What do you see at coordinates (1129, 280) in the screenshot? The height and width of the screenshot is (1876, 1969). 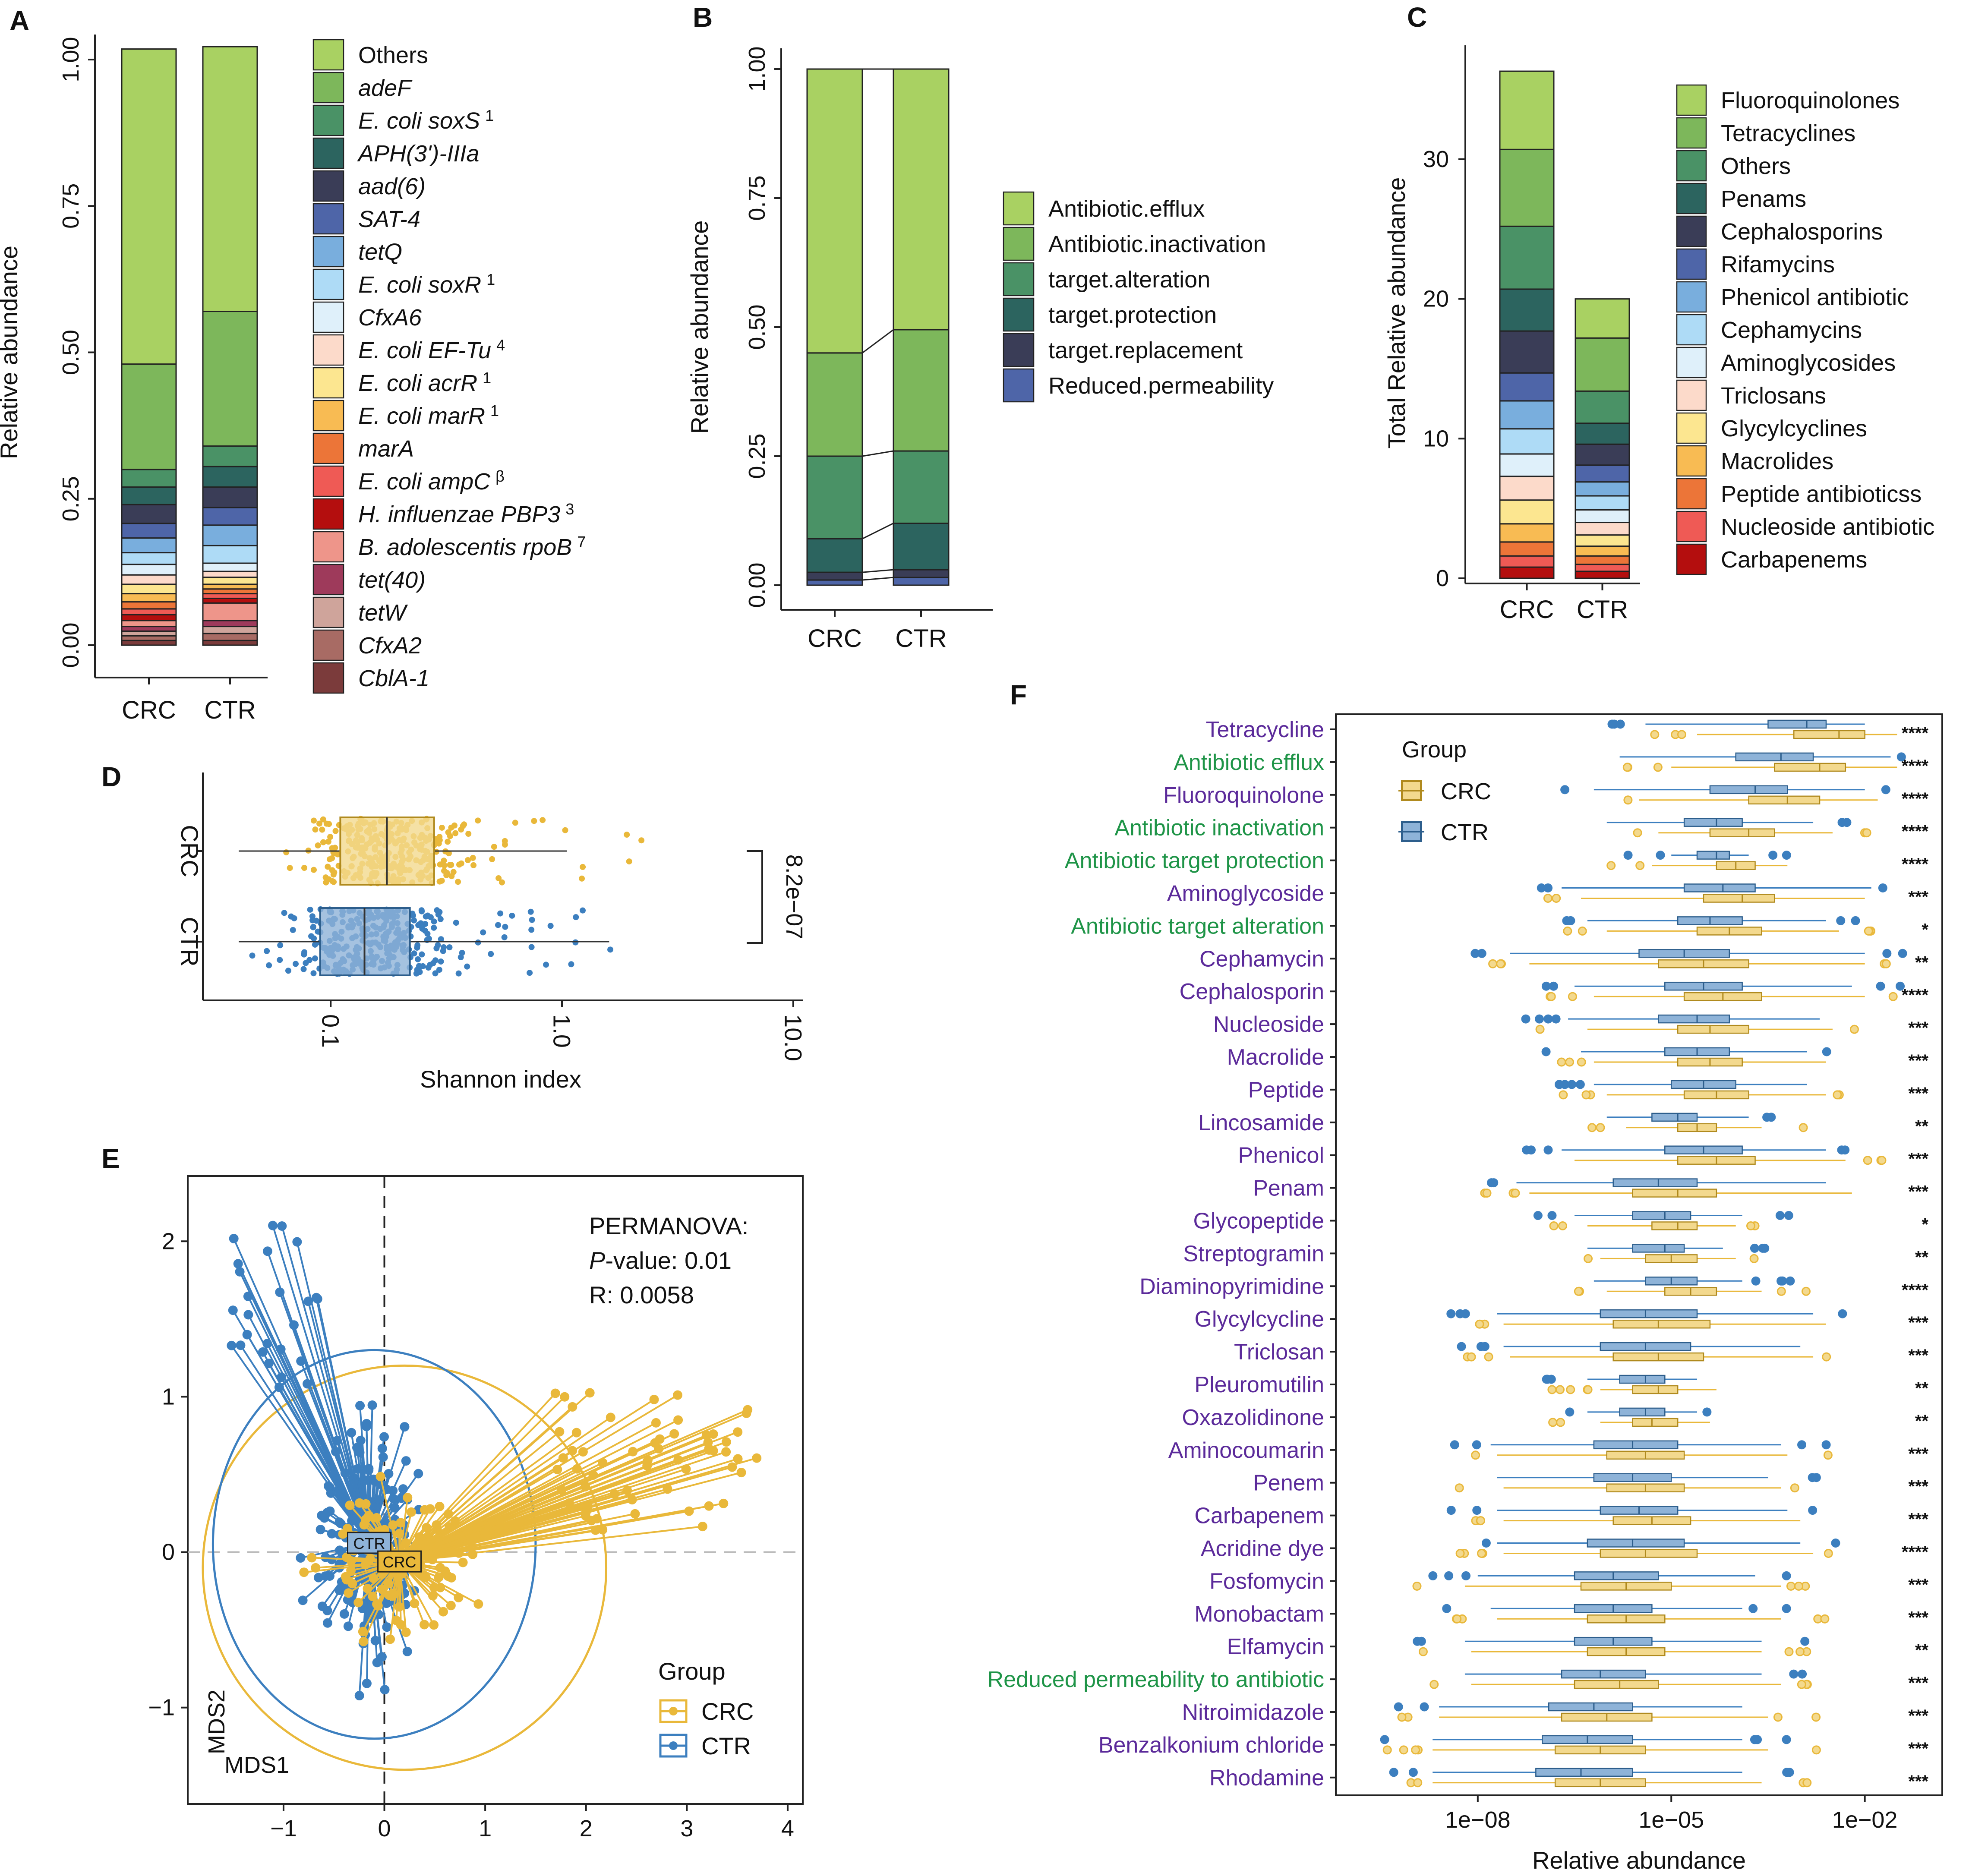 I see `legend-label: target.alteration` at bounding box center [1129, 280].